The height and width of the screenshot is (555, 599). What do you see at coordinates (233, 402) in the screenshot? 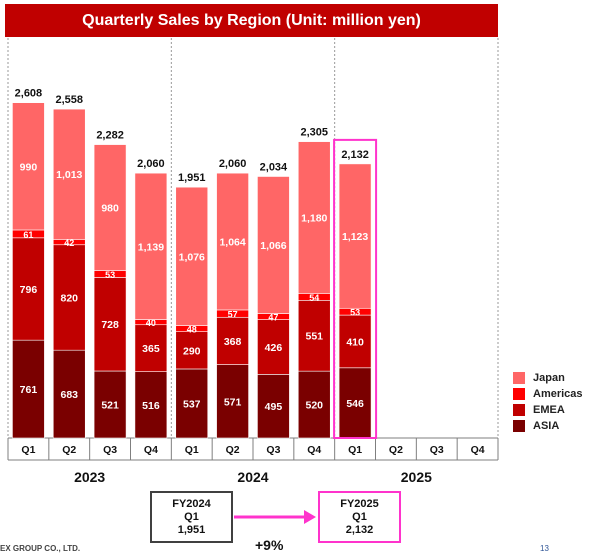
I see `bar-value-label: 571` at bounding box center [233, 402].